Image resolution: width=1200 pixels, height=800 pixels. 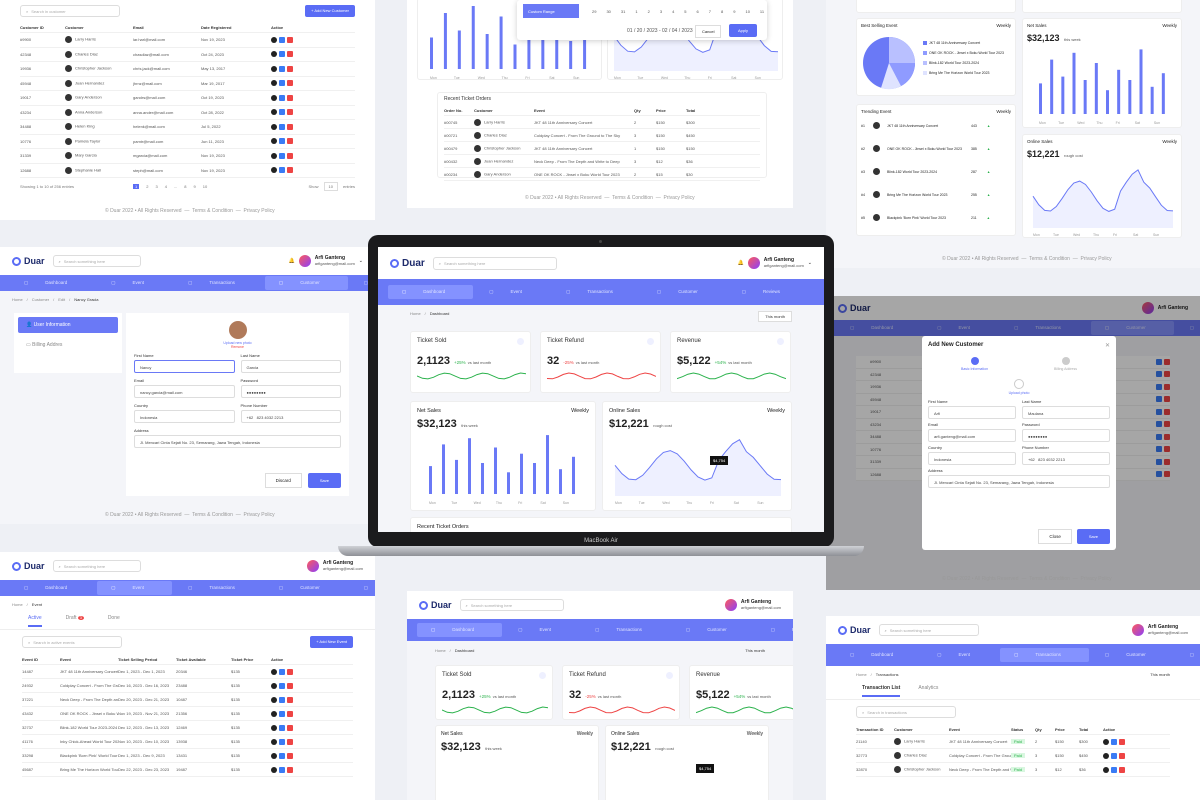 I want to click on transaction-search-input: ⌕ Search in transactions, so click(x=906, y=712).